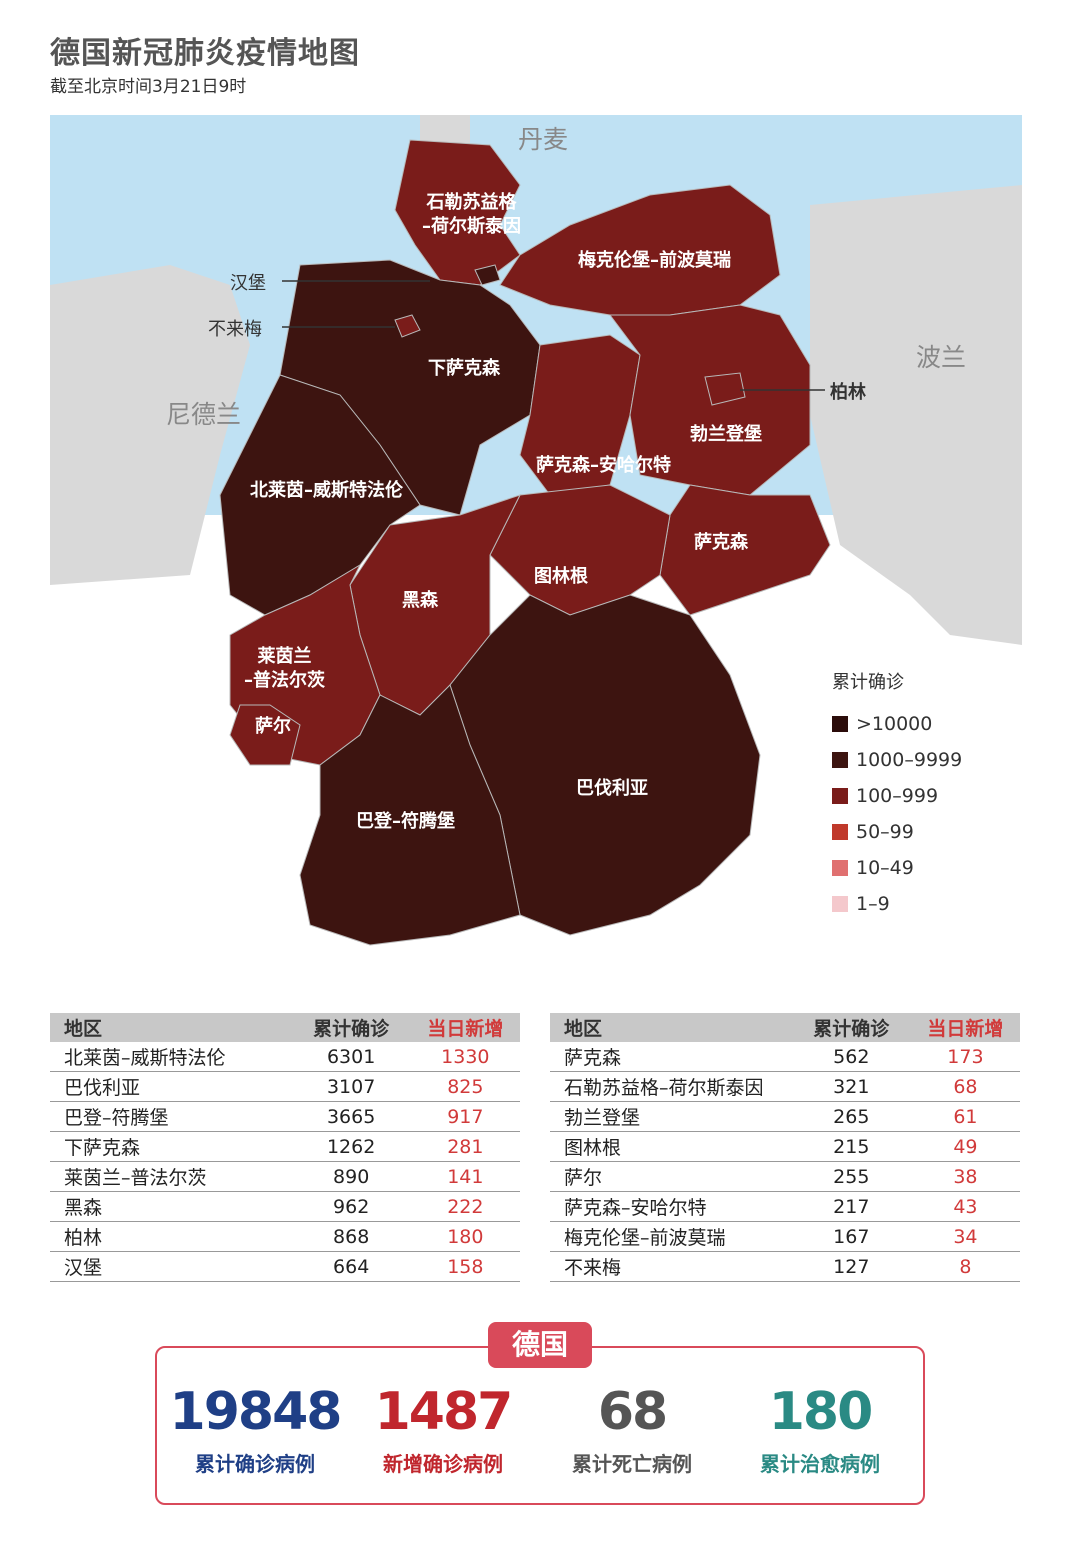 The image size is (1080, 1543). What do you see at coordinates (671, 1266) in the screenshot?
I see `cell-region: 不来梅` at bounding box center [671, 1266].